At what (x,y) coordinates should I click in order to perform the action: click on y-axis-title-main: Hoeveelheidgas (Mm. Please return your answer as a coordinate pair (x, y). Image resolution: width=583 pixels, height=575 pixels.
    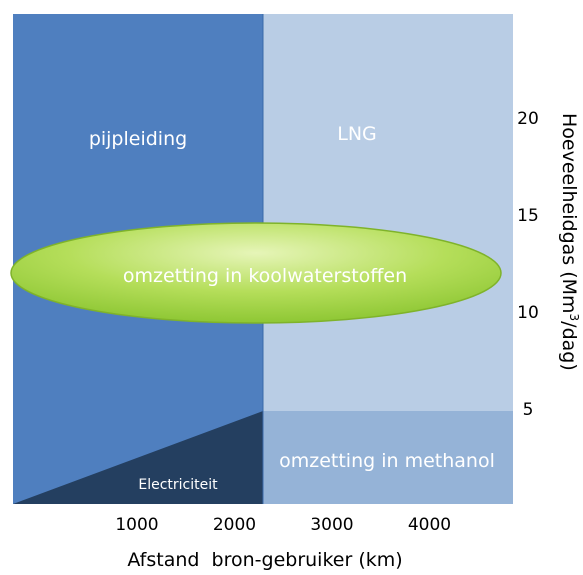
    Looking at the image, I should click on (569, 213).